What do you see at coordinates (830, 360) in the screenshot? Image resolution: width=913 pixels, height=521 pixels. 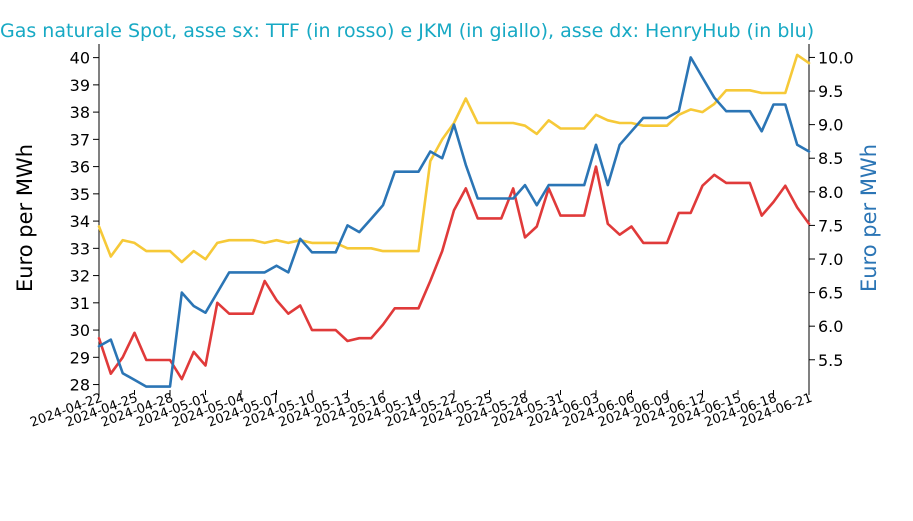 I see `right-tick-label: 5.5` at bounding box center [830, 360].